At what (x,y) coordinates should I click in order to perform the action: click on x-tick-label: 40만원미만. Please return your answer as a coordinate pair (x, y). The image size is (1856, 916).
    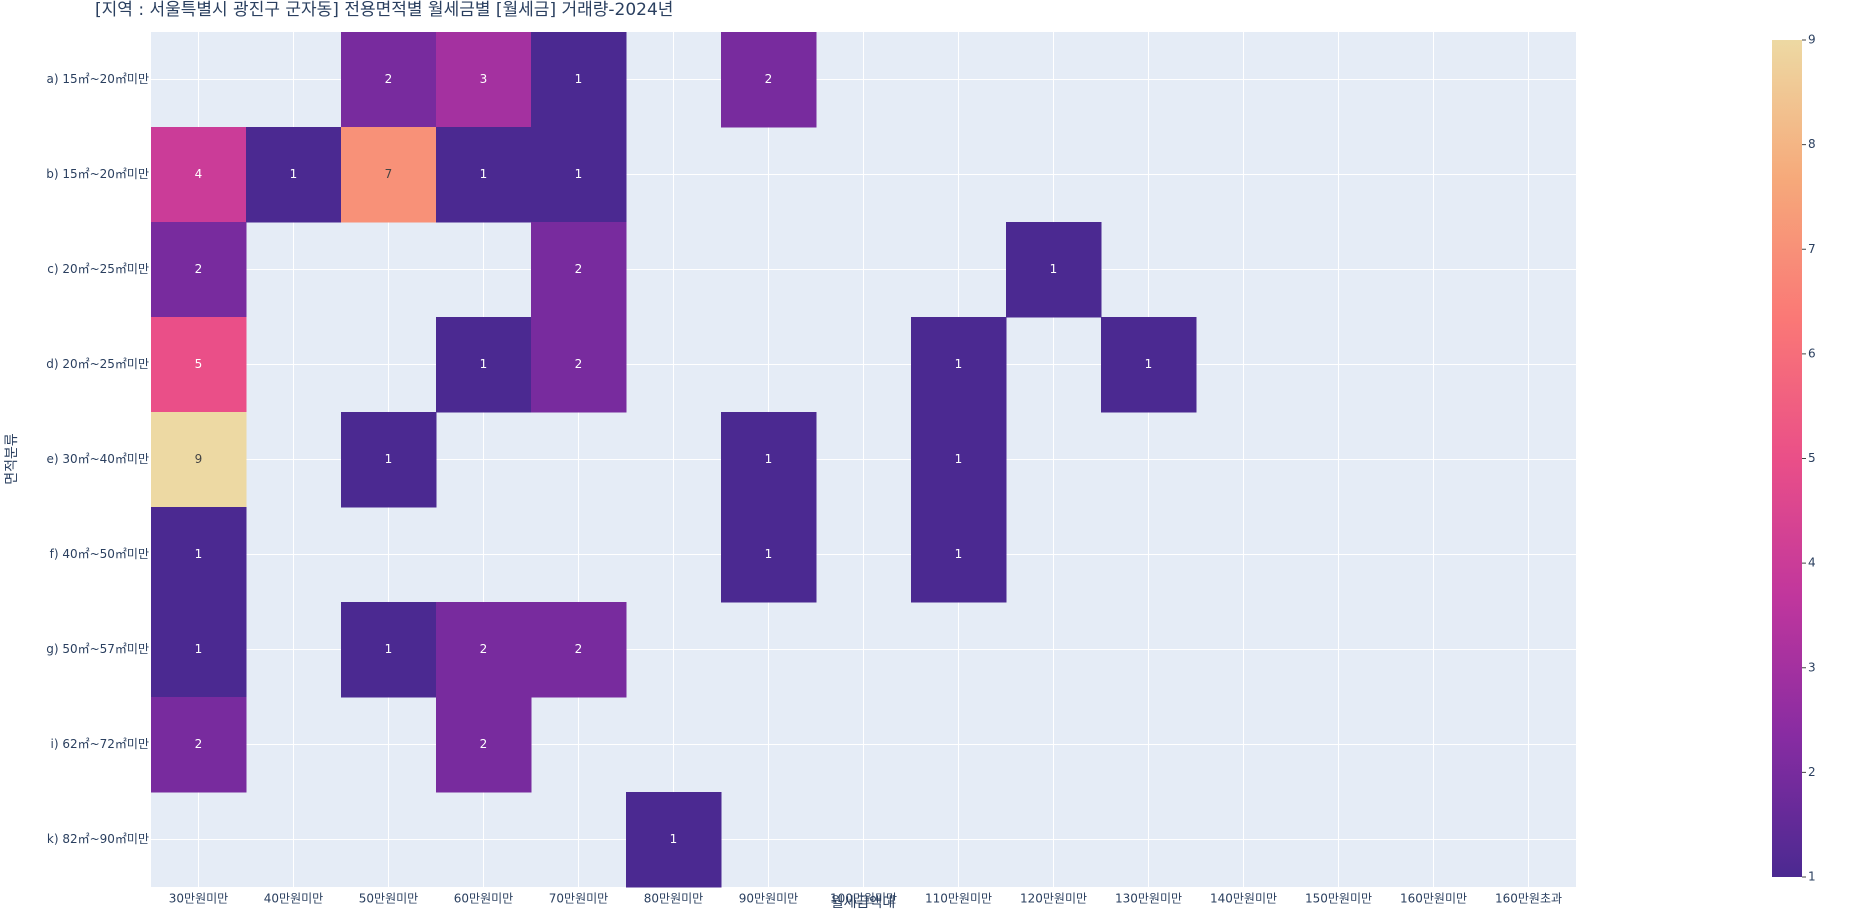
    Looking at the image, I should click on (293, 899).